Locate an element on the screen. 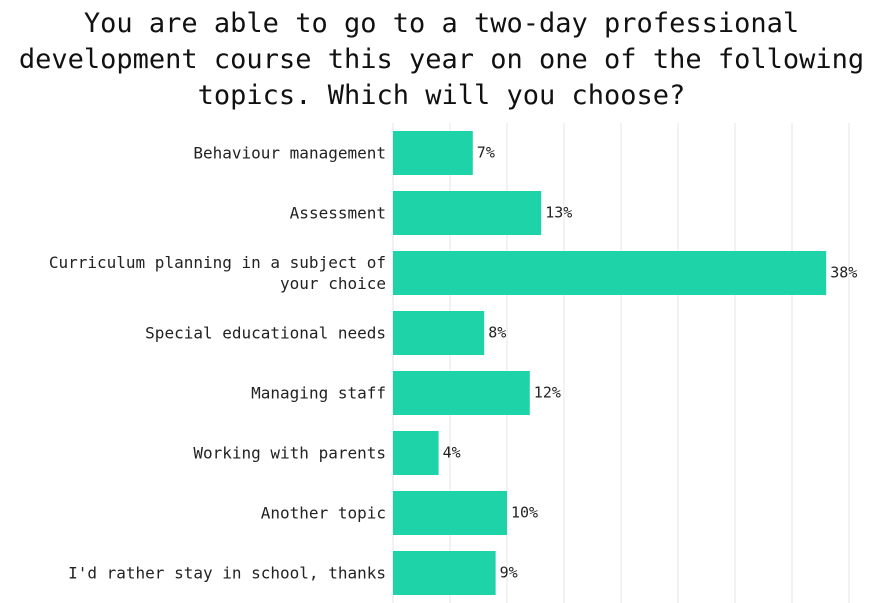  category-label: Working with parents is located at coordinates (289, 453).